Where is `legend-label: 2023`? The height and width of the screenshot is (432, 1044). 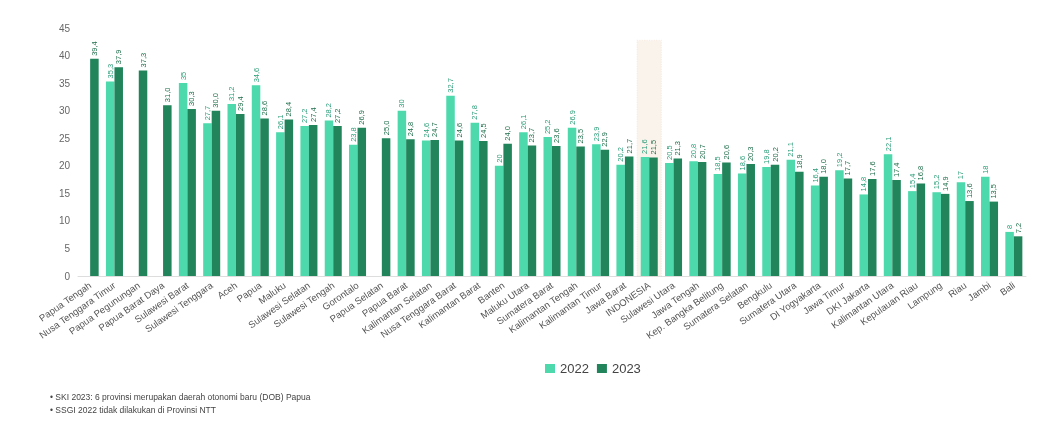
legend-label: 2023 is located at coordinates (626, 368).